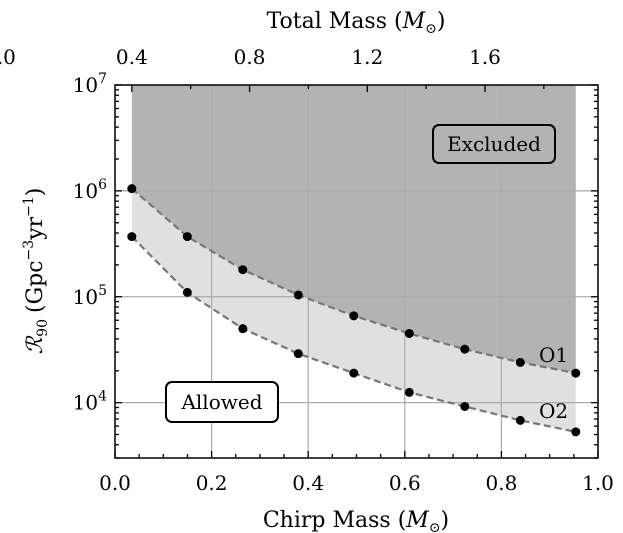 The width and height of the screenshot is (623, 533). I want to click on top-tick-label-1: 0.8, so click(250, 57).